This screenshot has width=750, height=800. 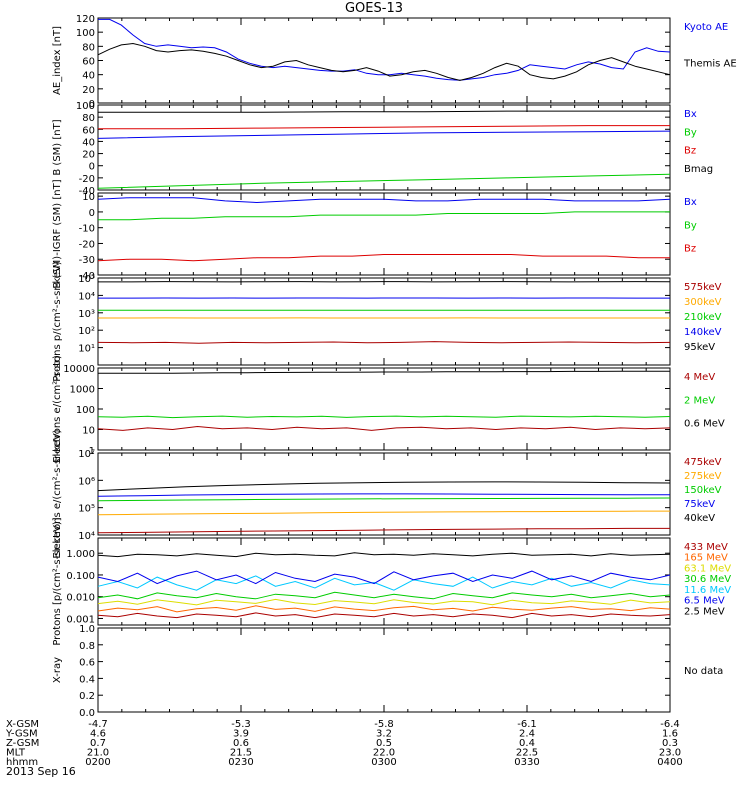 I want to click on ephem-value: -4.7, so click(x=98, y=724).